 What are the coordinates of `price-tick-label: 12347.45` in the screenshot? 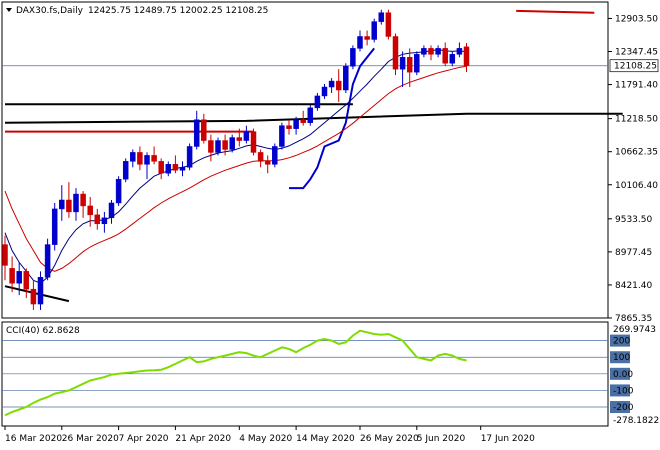 It's located at (636, 53).